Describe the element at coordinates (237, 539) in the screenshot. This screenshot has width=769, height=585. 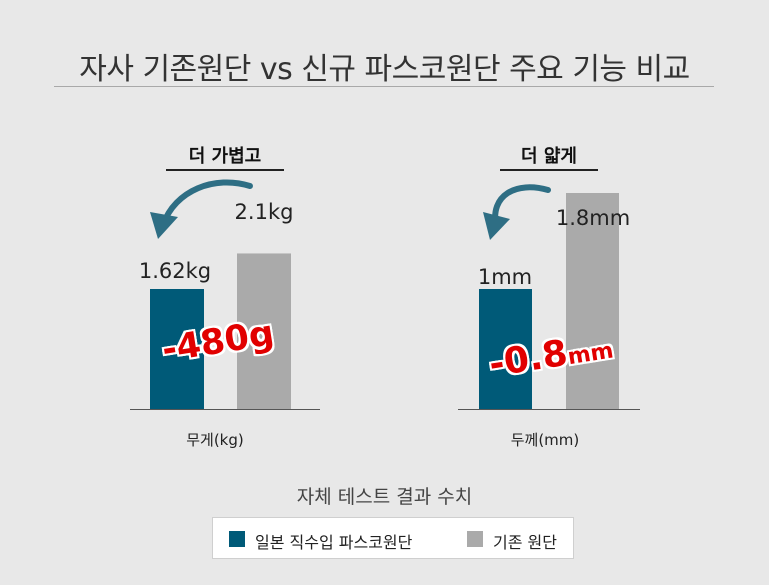
I see `legend-swatch-new` at that location.